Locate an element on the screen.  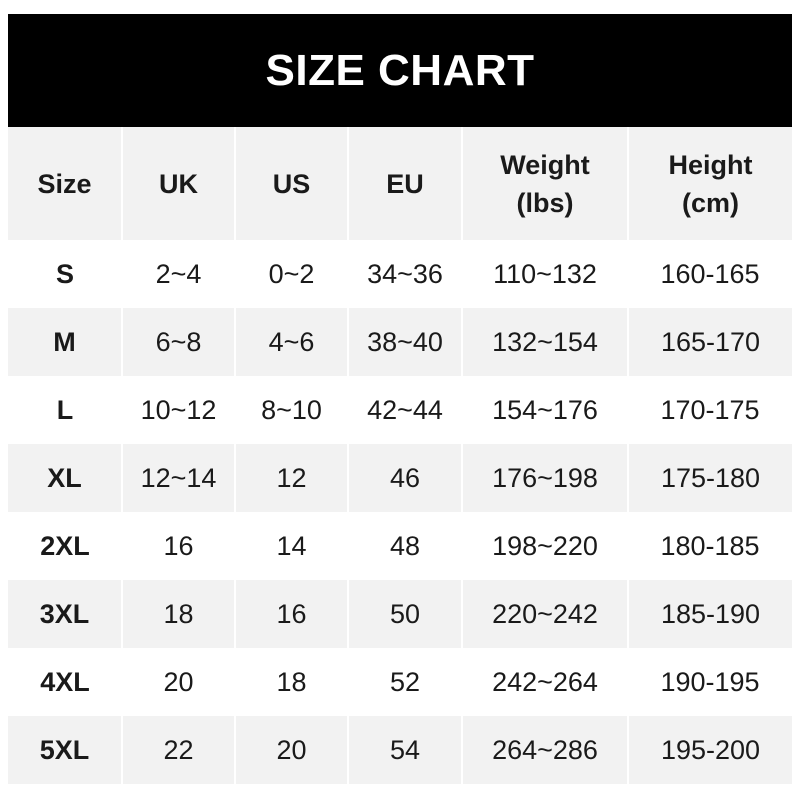
cell-weight: 154~176 is located at coordinates (545, 409).